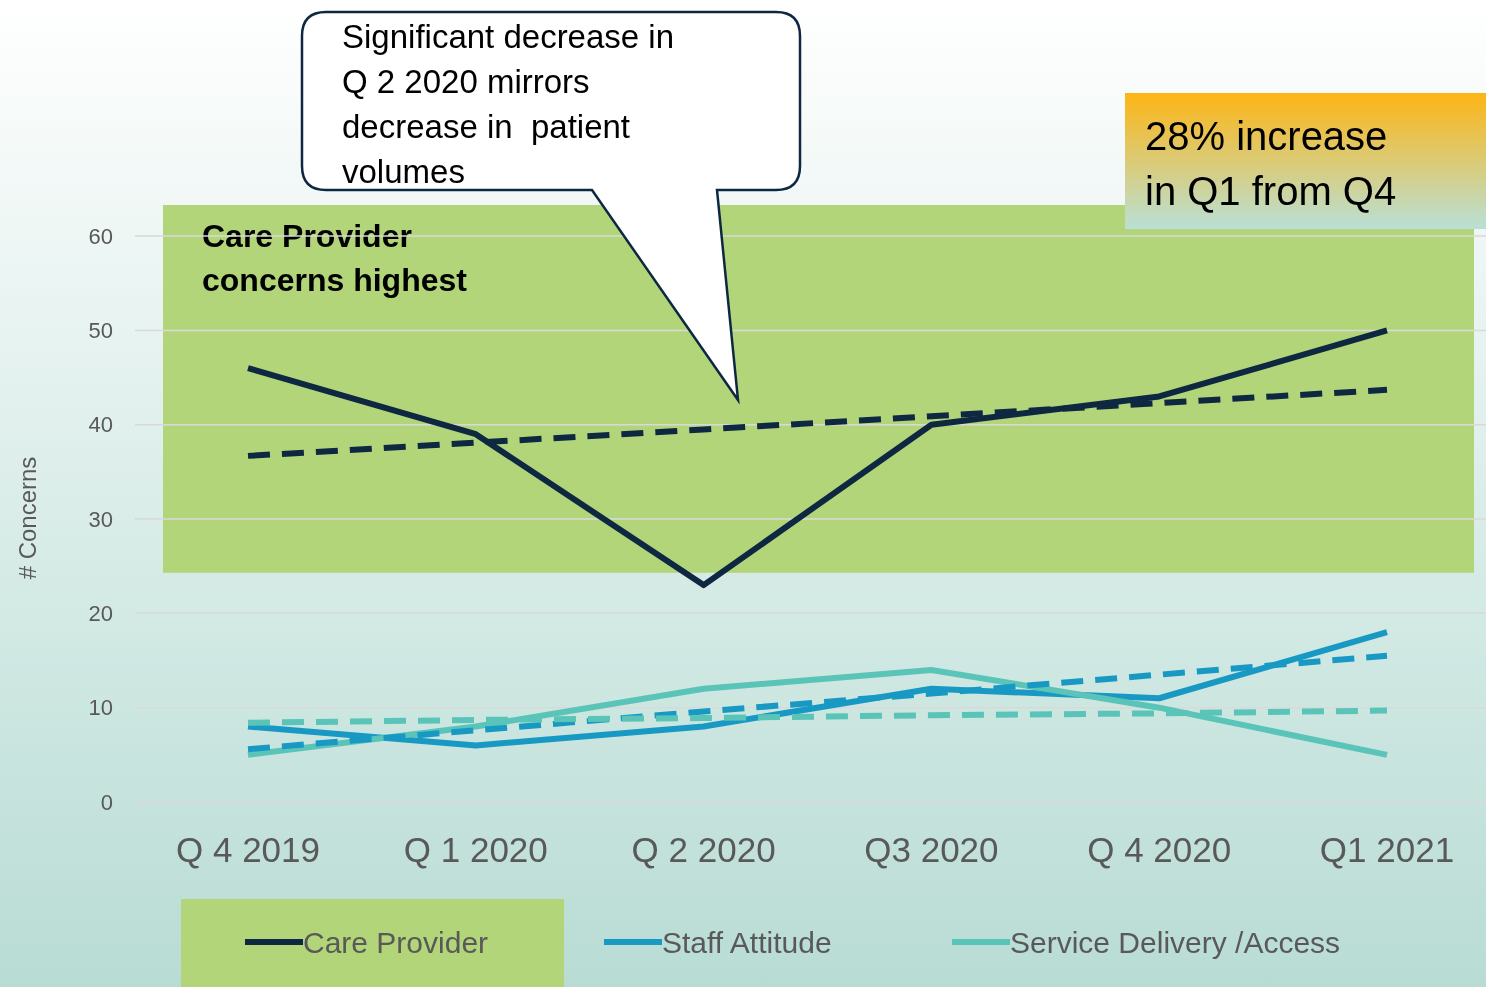 The width and height of the screenshot is (1486, 987). What do you see at coordinates (508, 104) in the screenshot?
I see `text: Significant decrease in Q 2 2020 mirrors decrease in patient volumes` at bounding box center [508, 104].